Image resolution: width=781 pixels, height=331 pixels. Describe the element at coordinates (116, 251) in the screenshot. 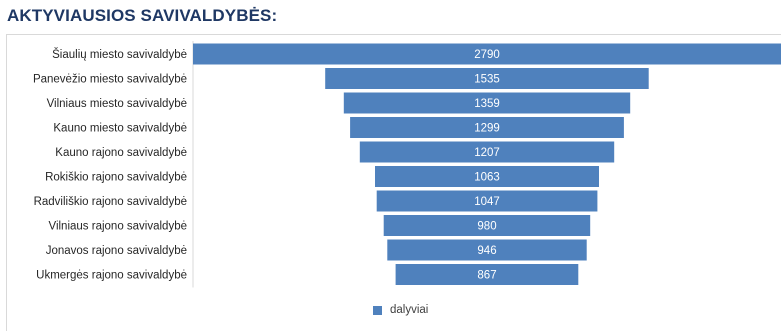

I see `category-label: Jonavos rajono savivaldybė` at that location.